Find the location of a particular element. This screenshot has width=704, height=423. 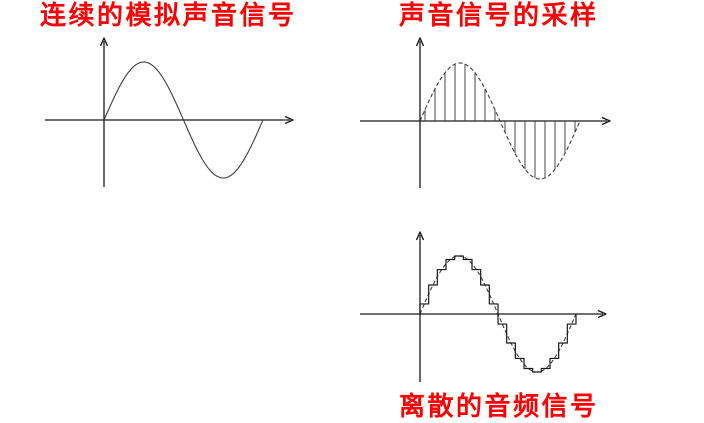

label-signal-sampling: 声音信号的采样 is located at coordinates (499, 15).